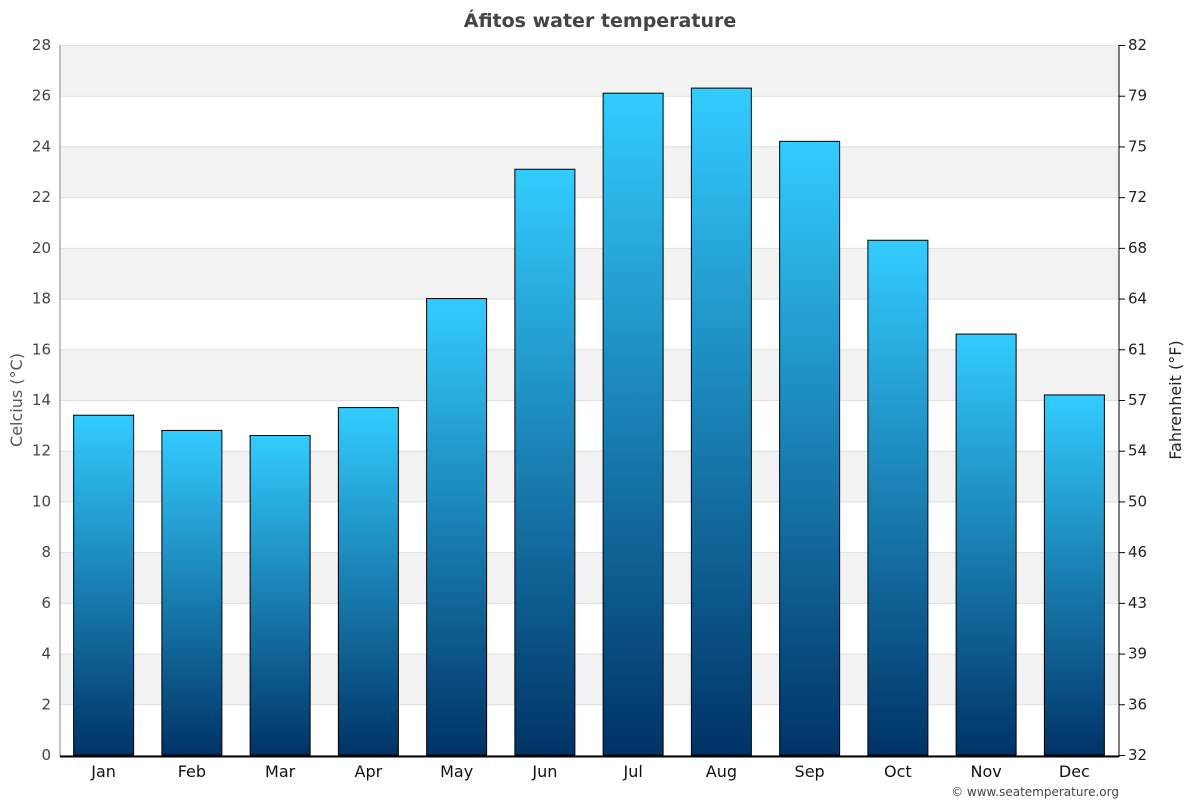  What do you see at coordinates (810, 771) in the screenshot?
I see `x-tick-label: Sep` at bounding box center [810, 771].